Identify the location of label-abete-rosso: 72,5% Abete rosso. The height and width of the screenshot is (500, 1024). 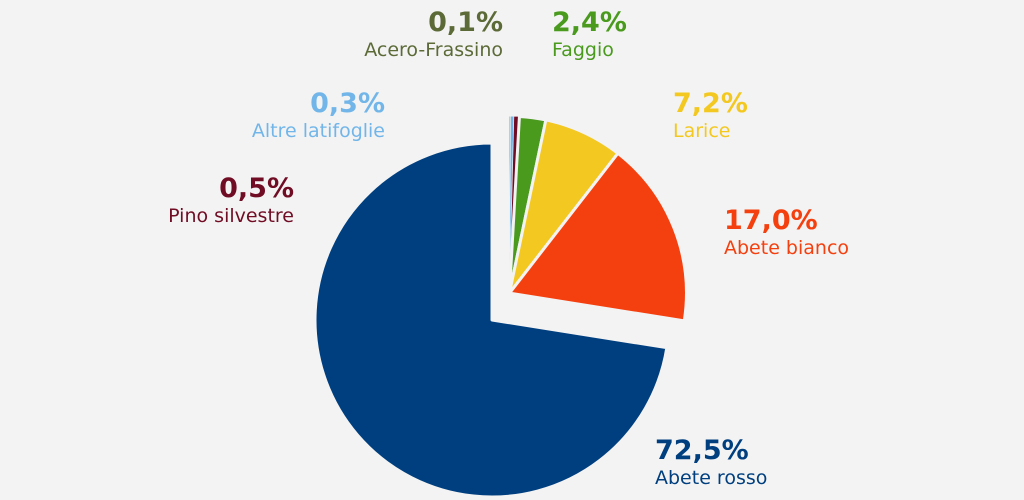
(711, 462).